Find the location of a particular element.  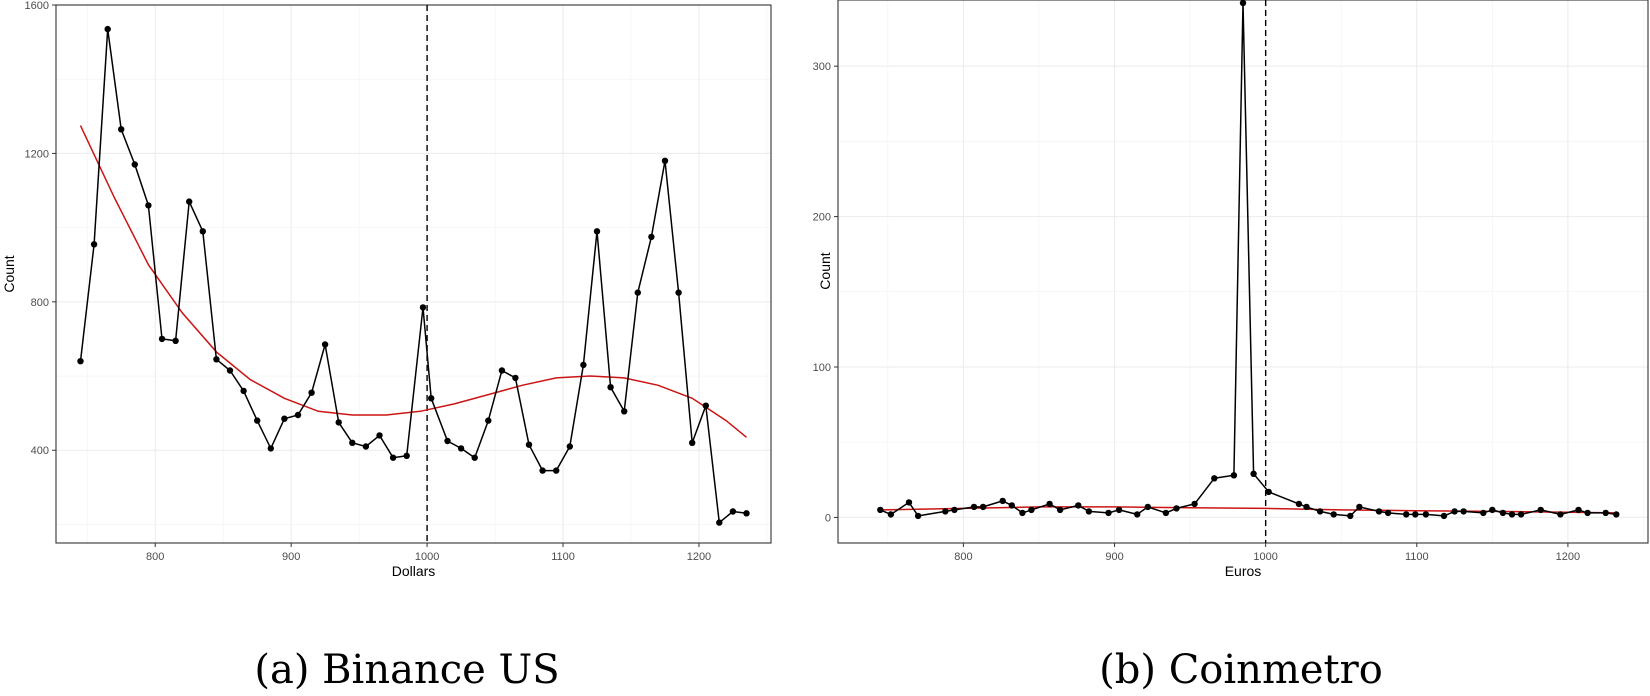

caption-binance-us: (a) Binance US is located at coordinates (406, 670).